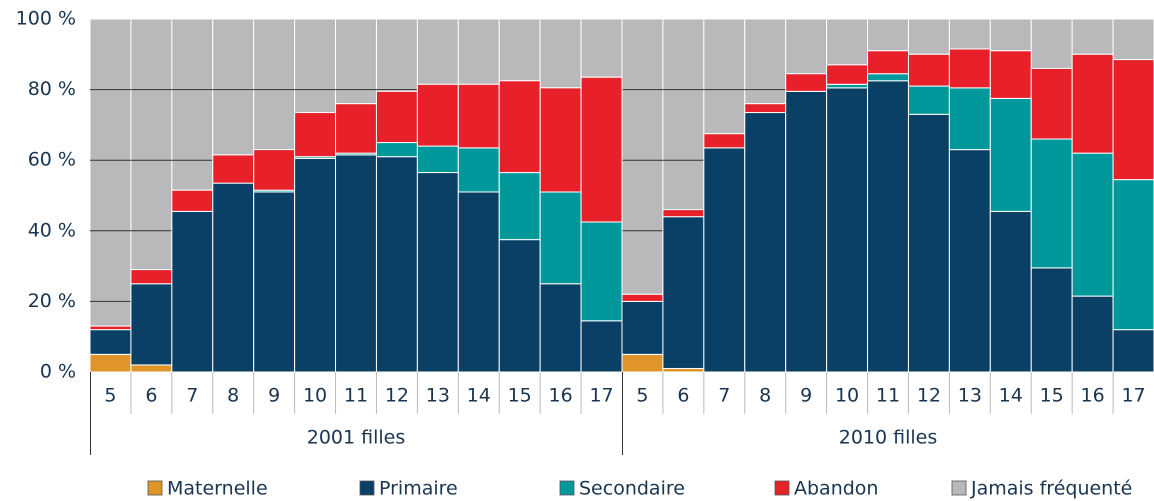 This screenshot has height=501, width=1154. Describe the element at coordinates (632, 489) in the screenshot. I see `legend-label: Secondaire` at that location.